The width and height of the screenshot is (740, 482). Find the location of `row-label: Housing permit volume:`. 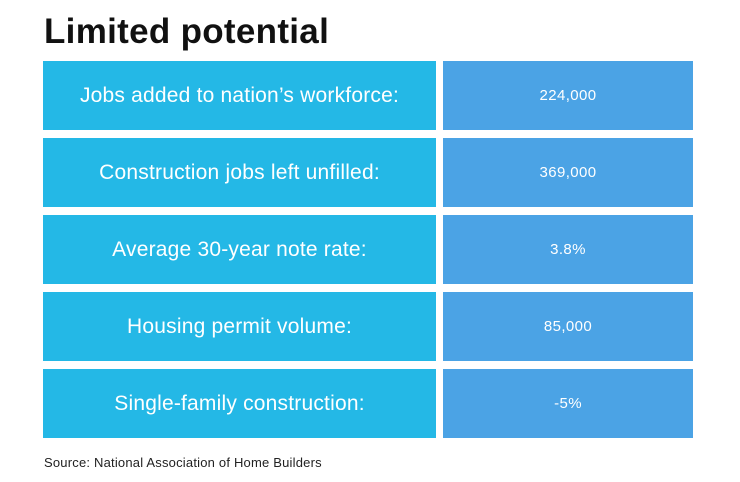

row-label: Housing permit volume: is located at coordinates (239, 326).